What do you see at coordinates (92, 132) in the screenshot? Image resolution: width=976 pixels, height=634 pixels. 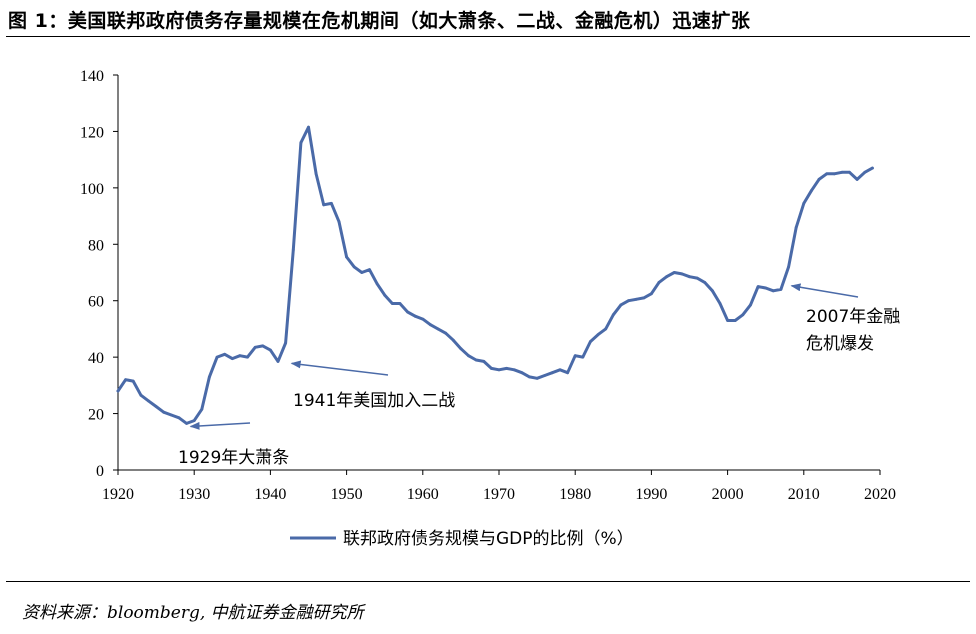 I see `y-tick-label: 120` at bounding box center [92, 132].